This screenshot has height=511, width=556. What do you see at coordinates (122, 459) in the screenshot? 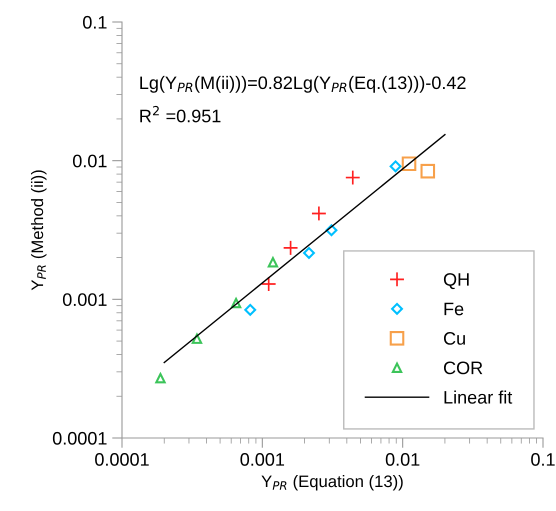
I see `x-tick-label: 0.0001` at bounding box center [122, 459].